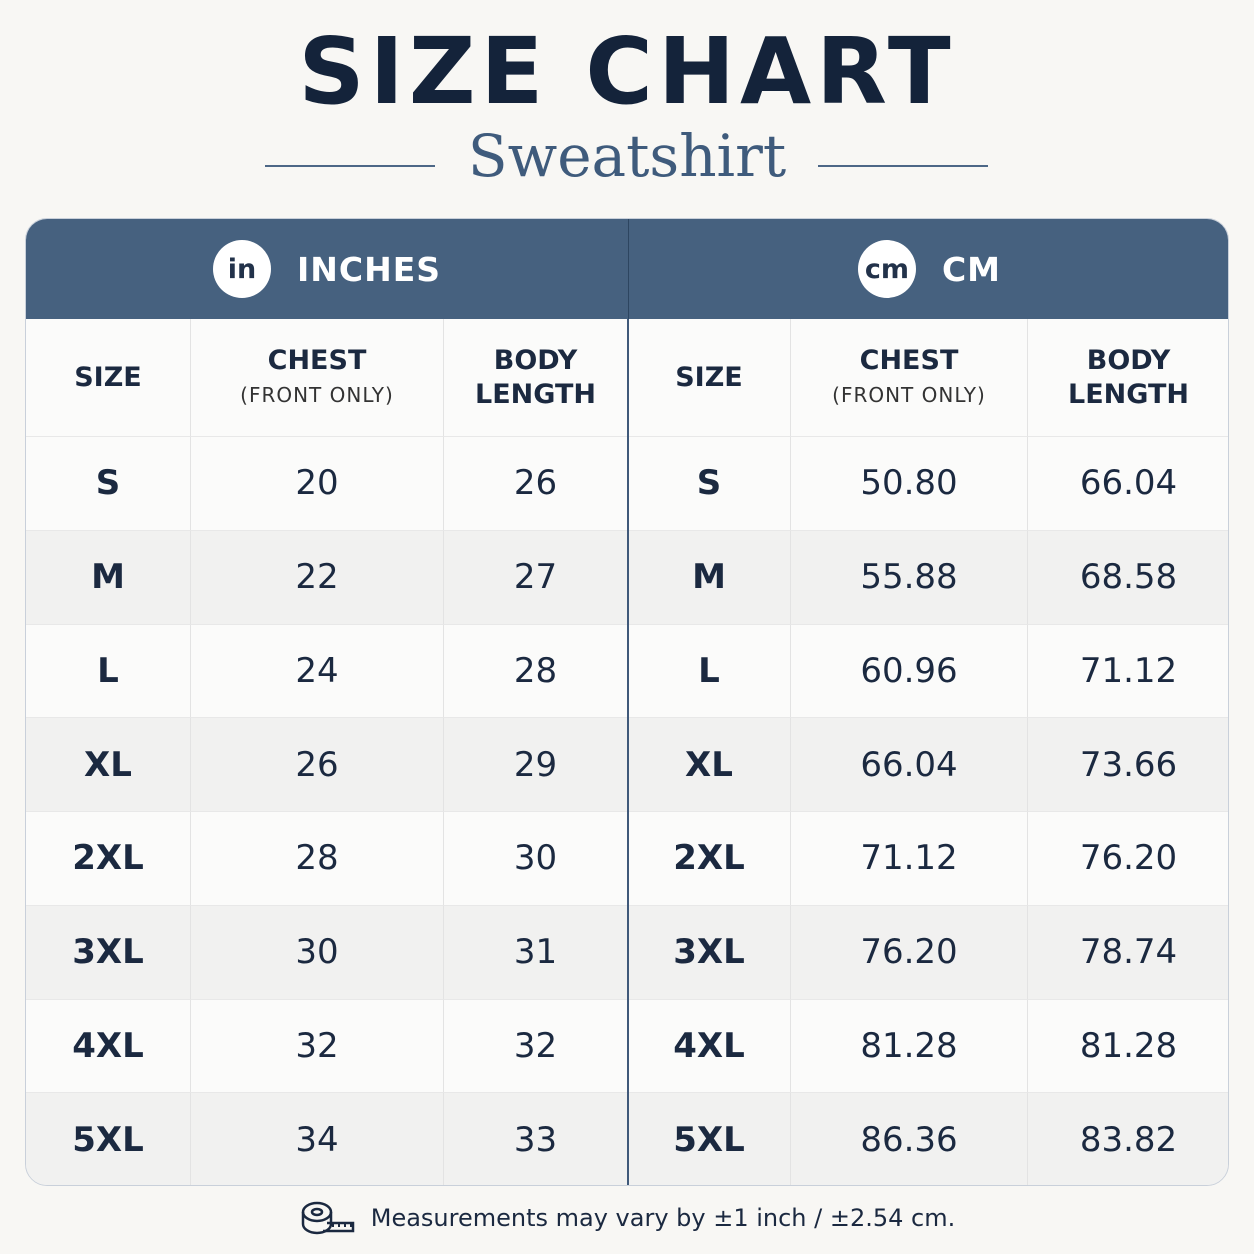 This screenshot has height=1254, width=1254. I want to click on subtitle: Sweatshirt, so click(627, 156).